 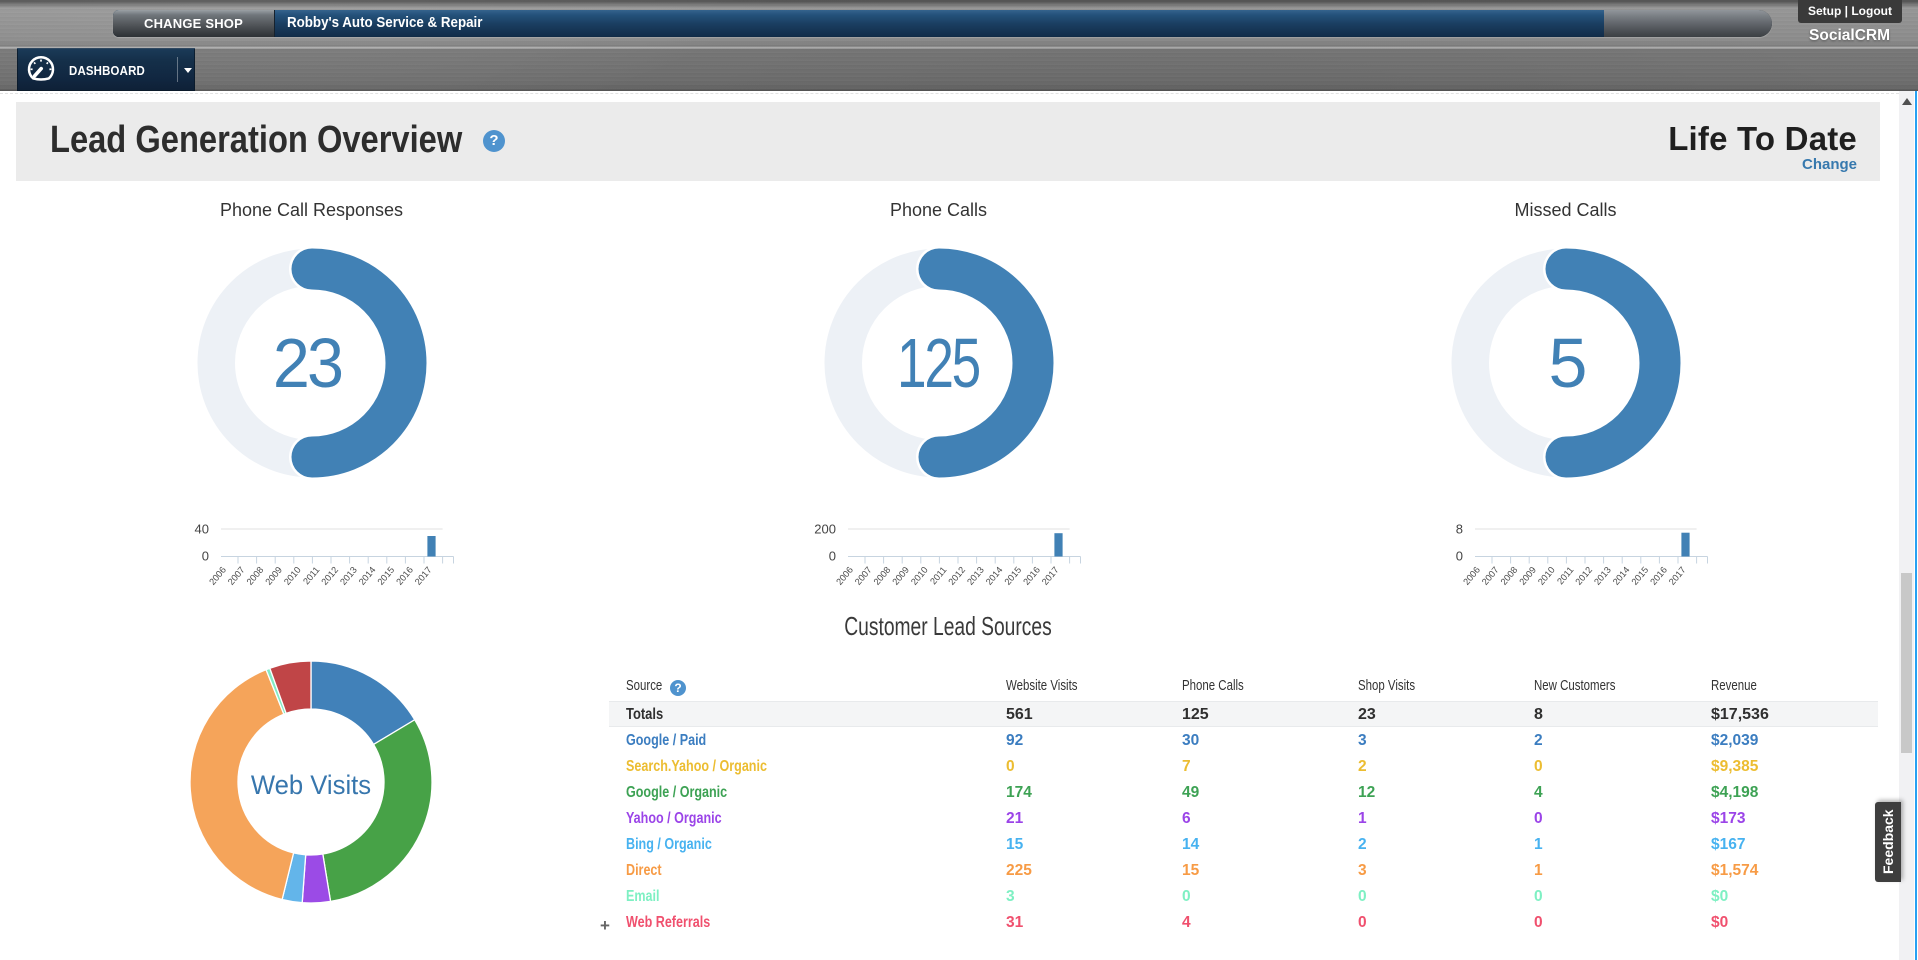 I want to click on svg-text: 40, so click(x=201, y=529).